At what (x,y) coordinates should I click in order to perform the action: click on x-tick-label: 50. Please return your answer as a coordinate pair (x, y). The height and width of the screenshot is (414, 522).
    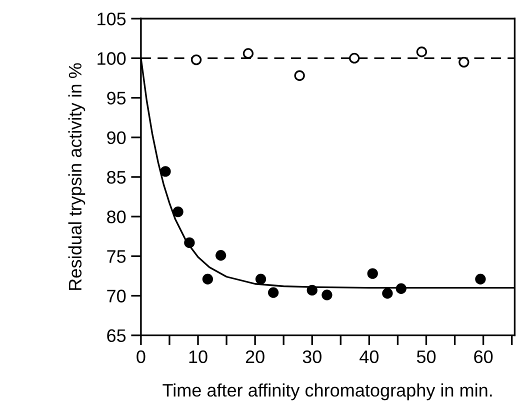
    Looking at the image, I should click on (426, 357).